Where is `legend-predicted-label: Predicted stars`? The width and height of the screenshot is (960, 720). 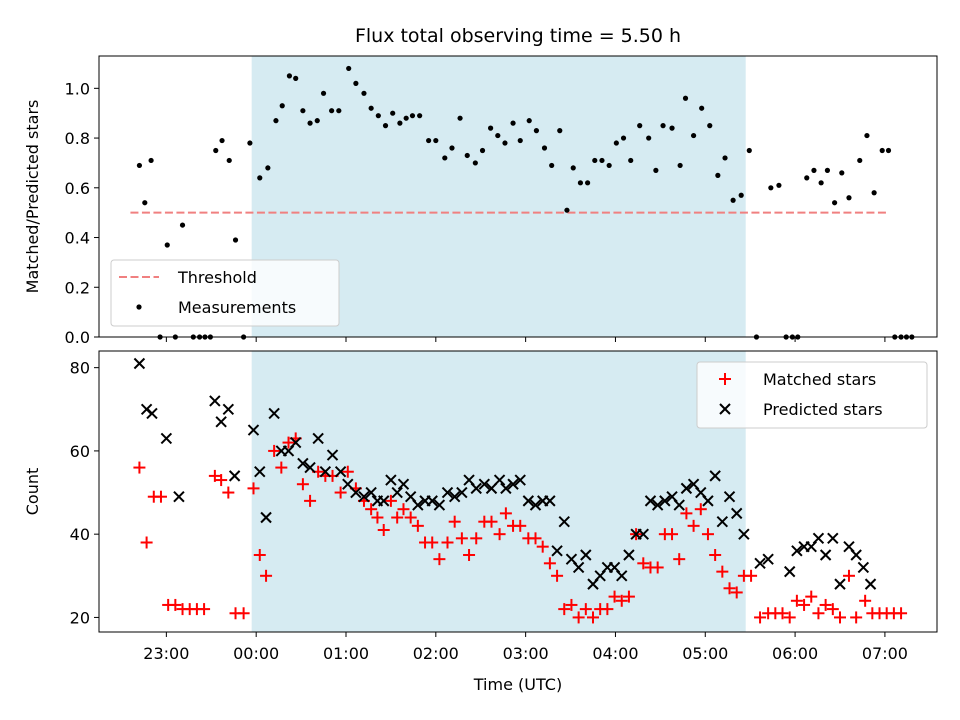 legend-predicted-label: Predicted stars is located at coordinates (823, 409).